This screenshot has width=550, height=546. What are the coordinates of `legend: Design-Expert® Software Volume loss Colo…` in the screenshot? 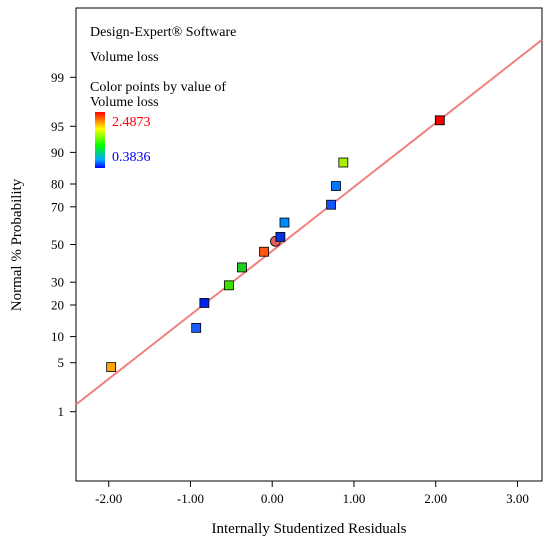 It's located at (163, 96).